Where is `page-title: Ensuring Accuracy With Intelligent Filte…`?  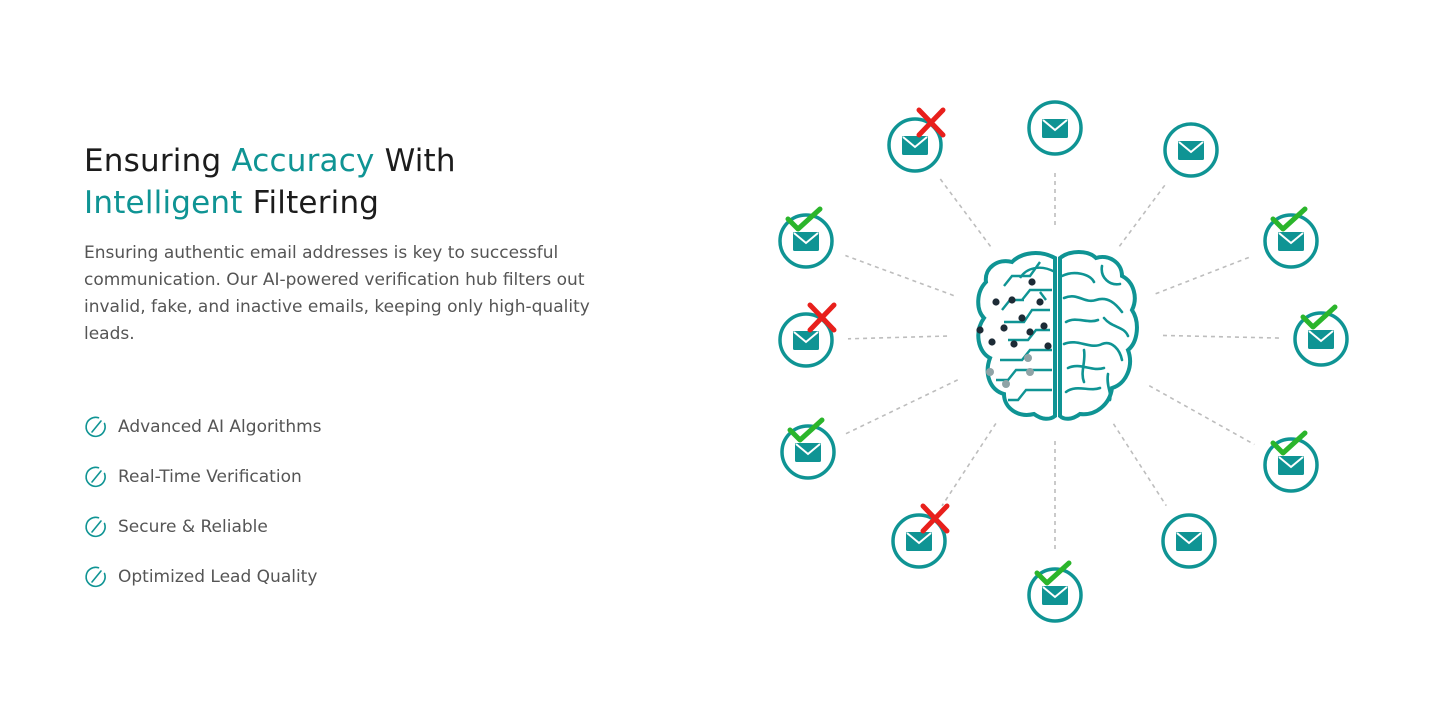
page-title: Ensuring Accuracy With Intelligent Filte… is located at coordinates (344, 182).